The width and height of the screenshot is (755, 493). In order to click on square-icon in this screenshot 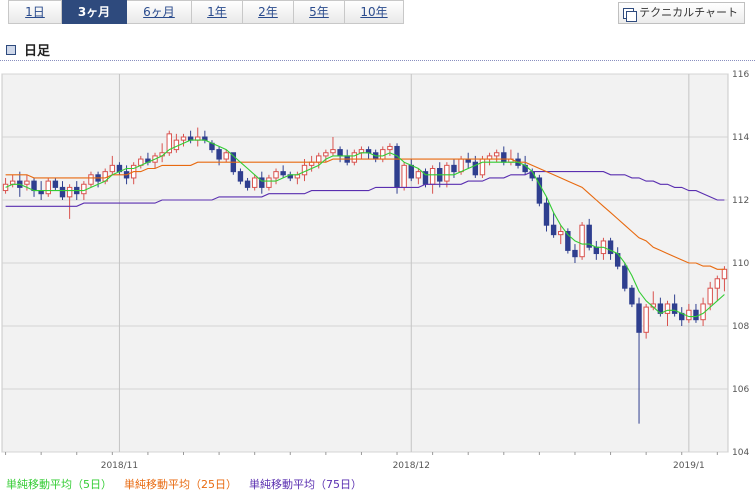, I will do `click(11, 49)`.